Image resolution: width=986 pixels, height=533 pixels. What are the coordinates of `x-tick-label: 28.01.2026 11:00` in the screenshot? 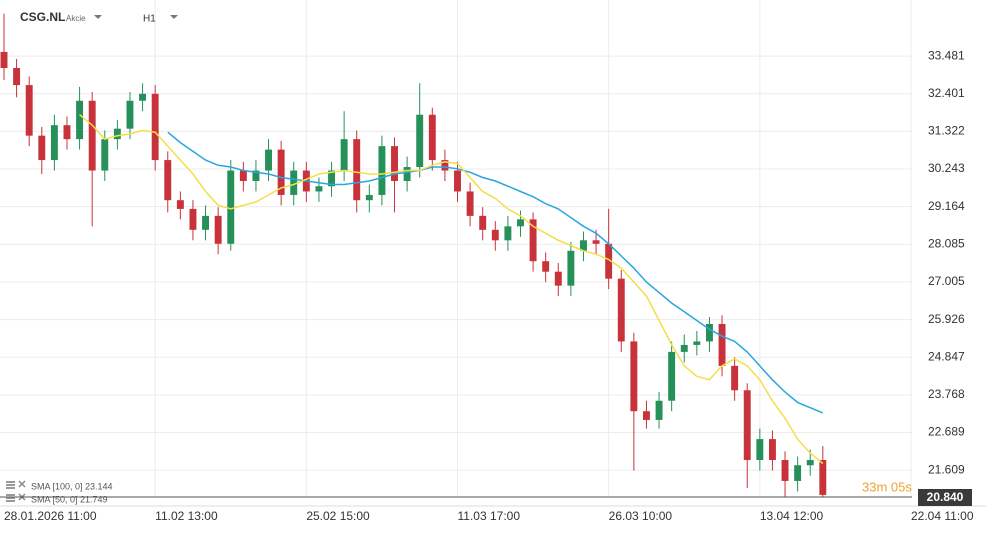 It's located at (50, 516).